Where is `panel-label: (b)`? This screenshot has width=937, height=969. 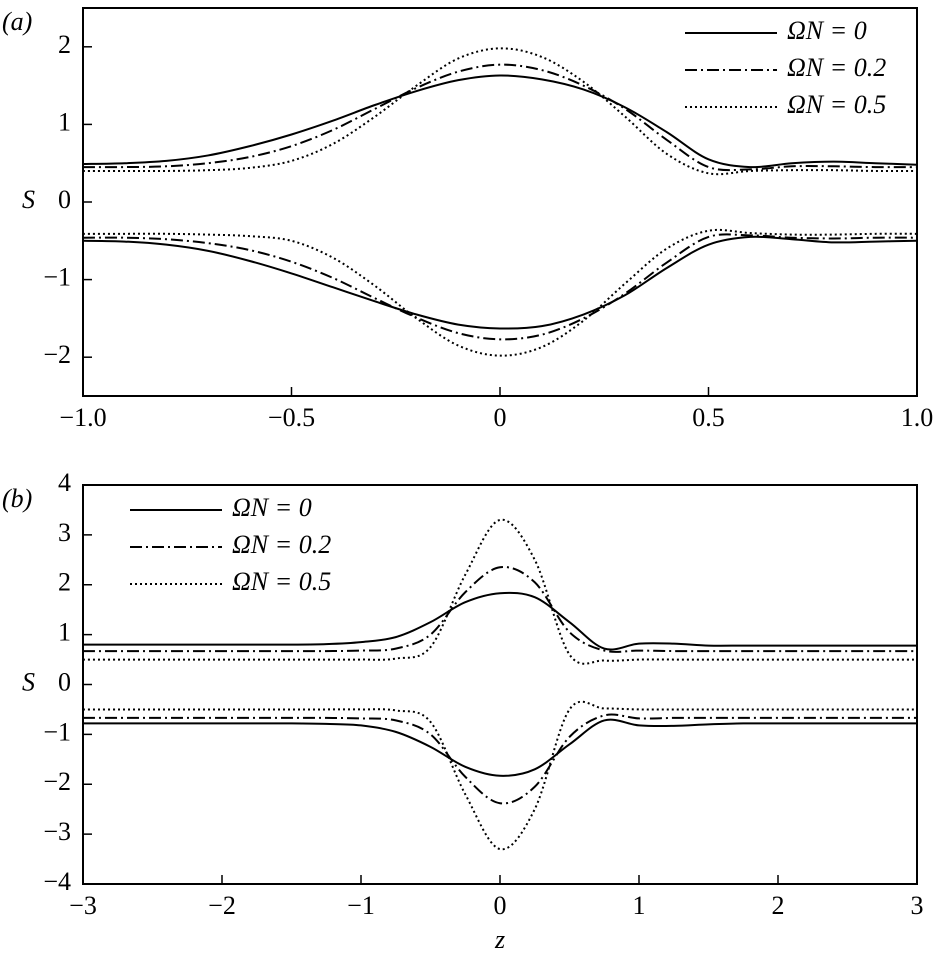
panel-label: (b) is located at coordinates (17, 498).